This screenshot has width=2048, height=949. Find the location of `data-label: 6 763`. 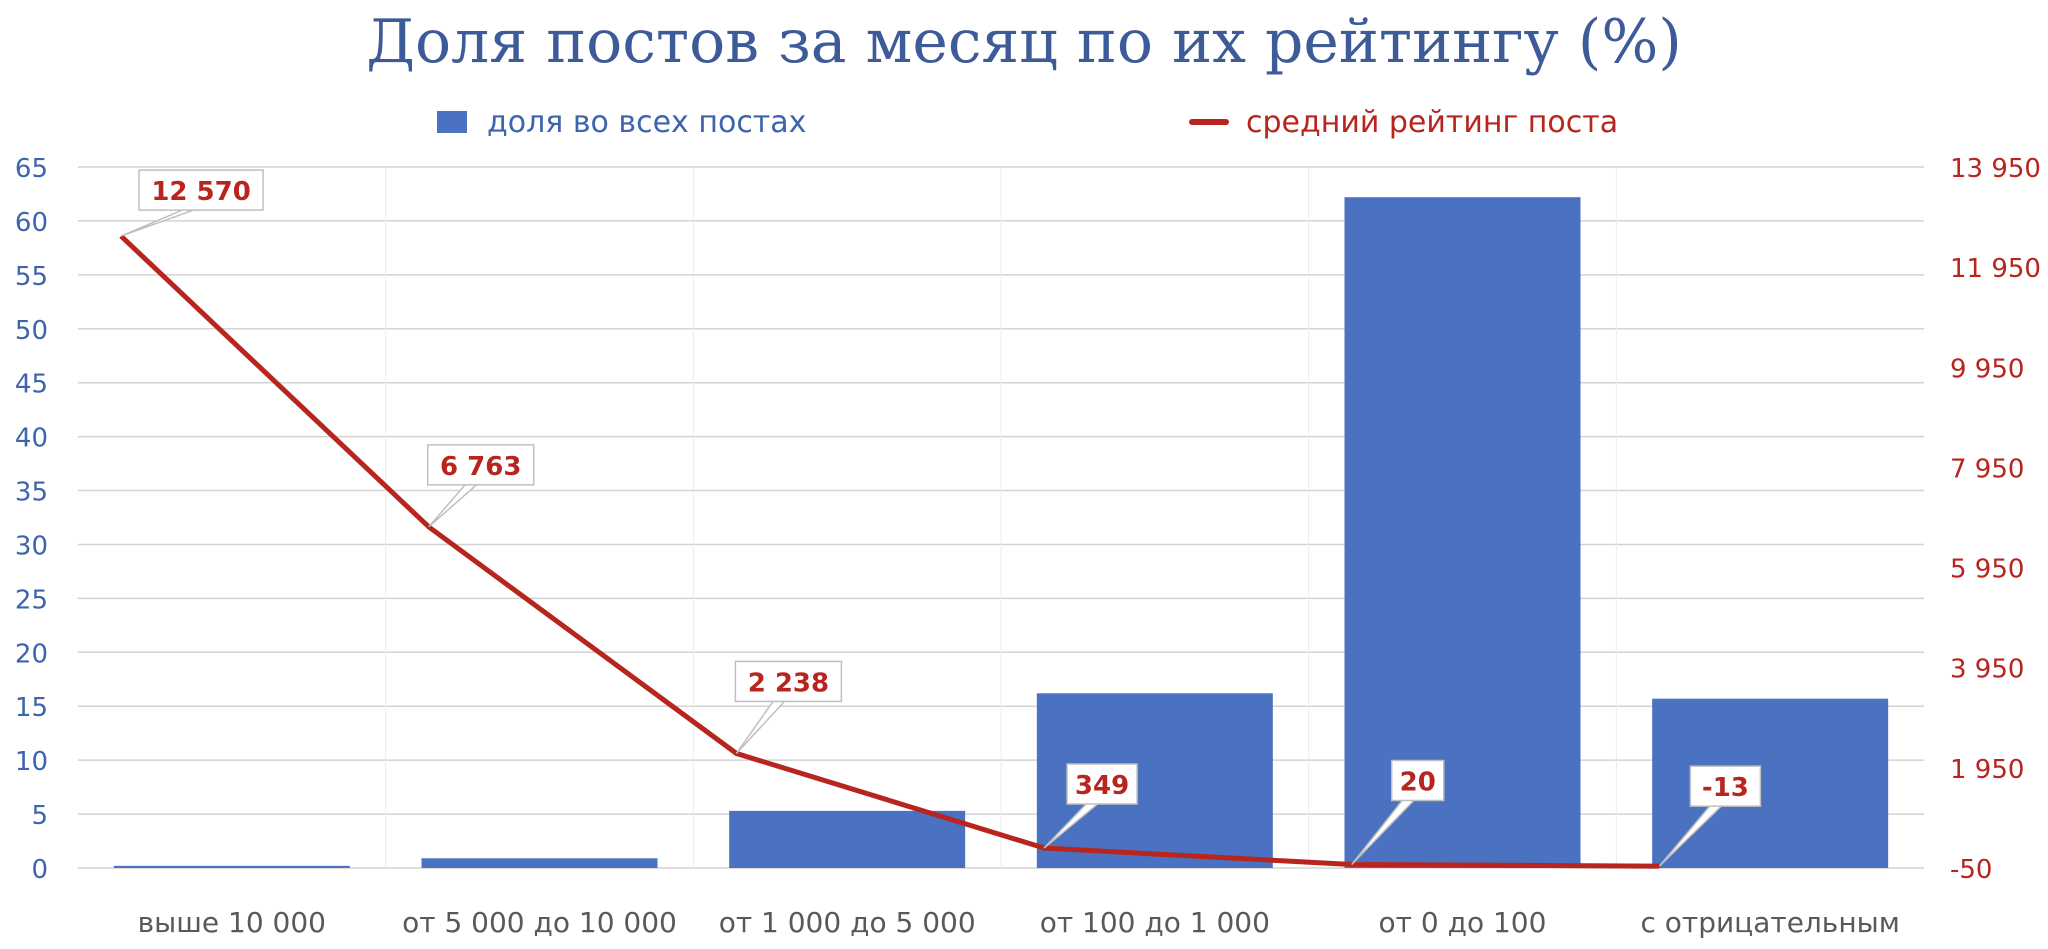

data-label: 6 763 is located at coordinates (480, 467).